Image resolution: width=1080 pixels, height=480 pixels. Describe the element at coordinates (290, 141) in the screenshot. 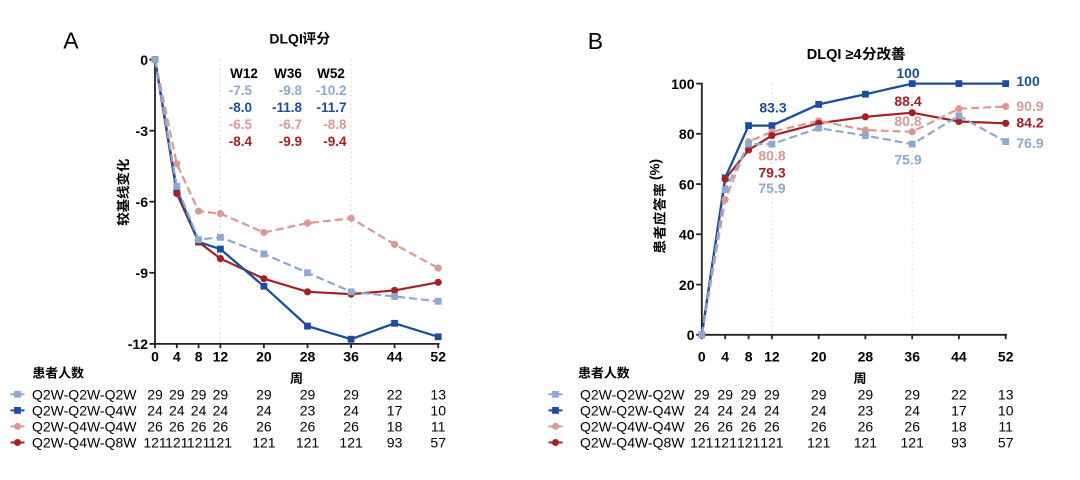

I see `svg-text: -9.9` at that location.